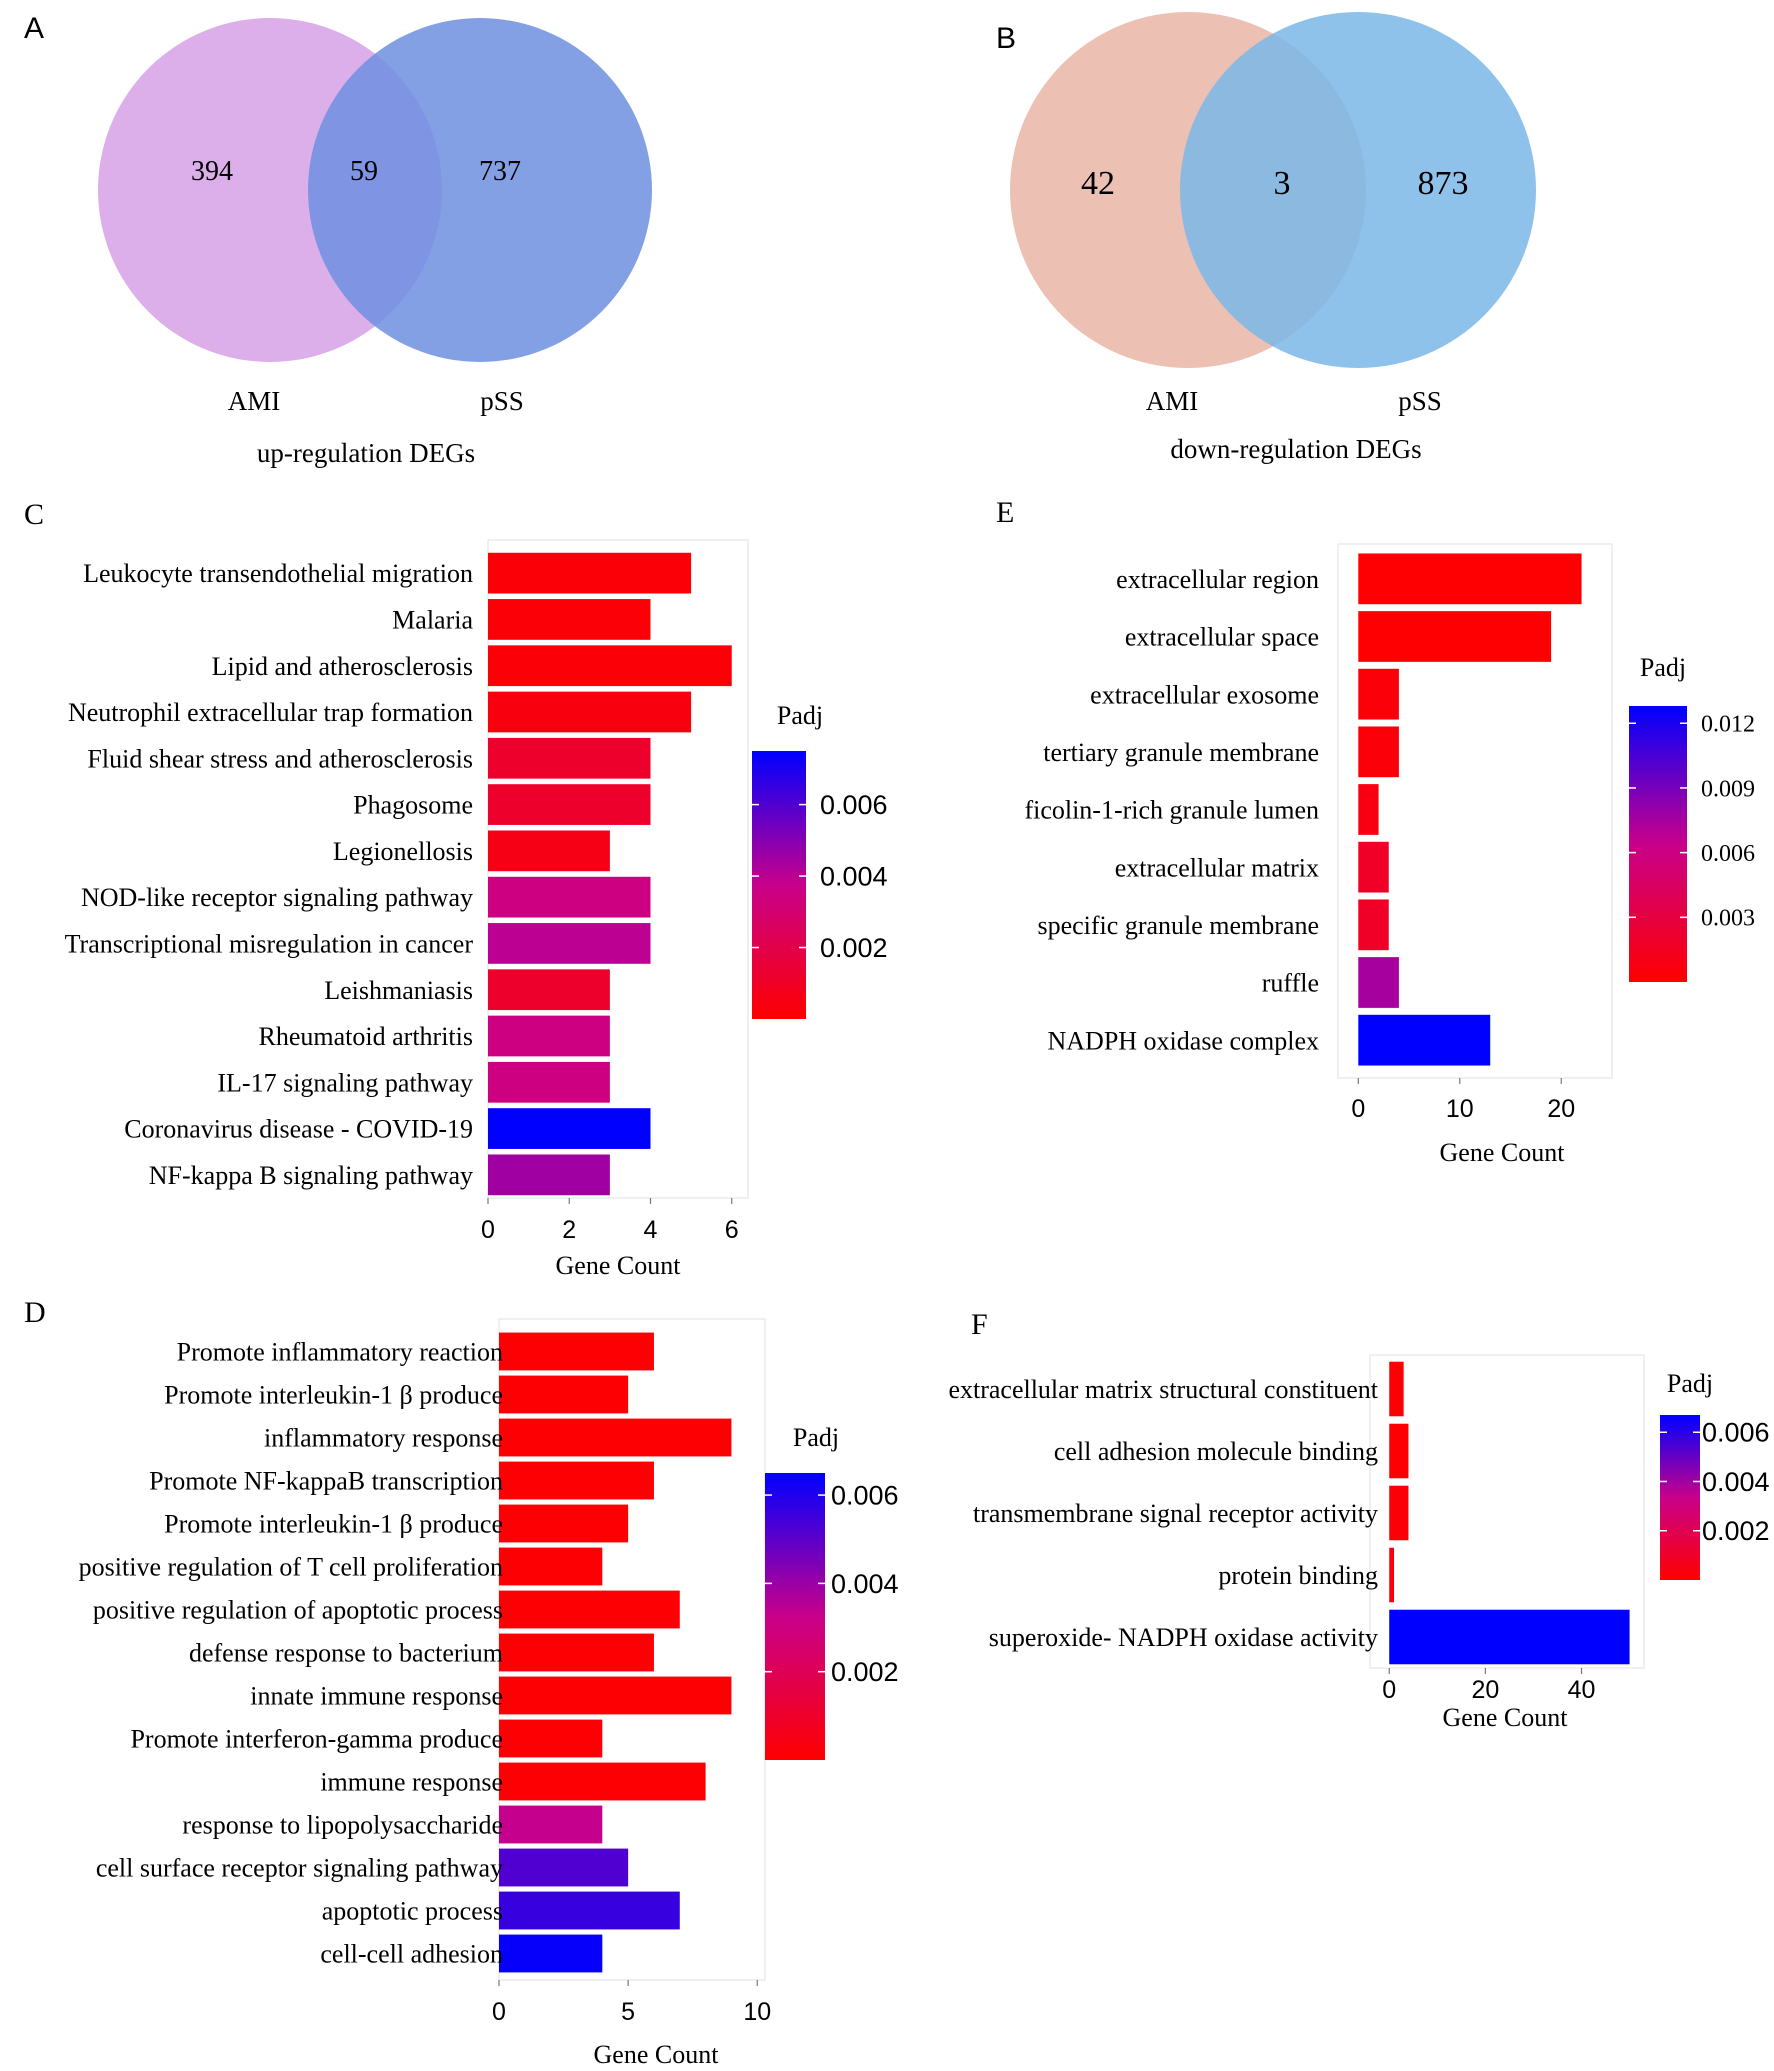 The height and width of the screenshot is (2071, 1774). What do you see at coordinates (34, 28) in the screenshot?
I see `panel-label-a: A` at bounding box center [34, 28].